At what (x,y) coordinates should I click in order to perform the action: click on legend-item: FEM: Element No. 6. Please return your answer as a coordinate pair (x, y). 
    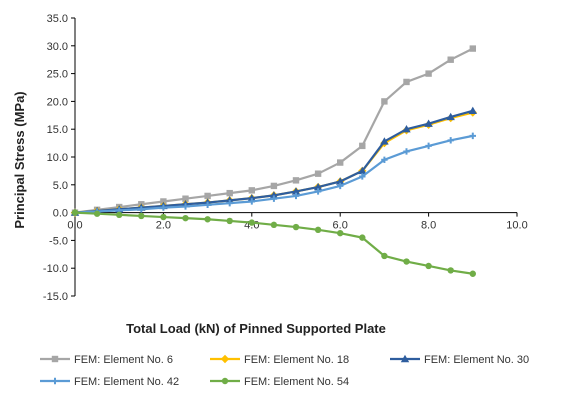
    Looking at the image, I should click on (106, 360).